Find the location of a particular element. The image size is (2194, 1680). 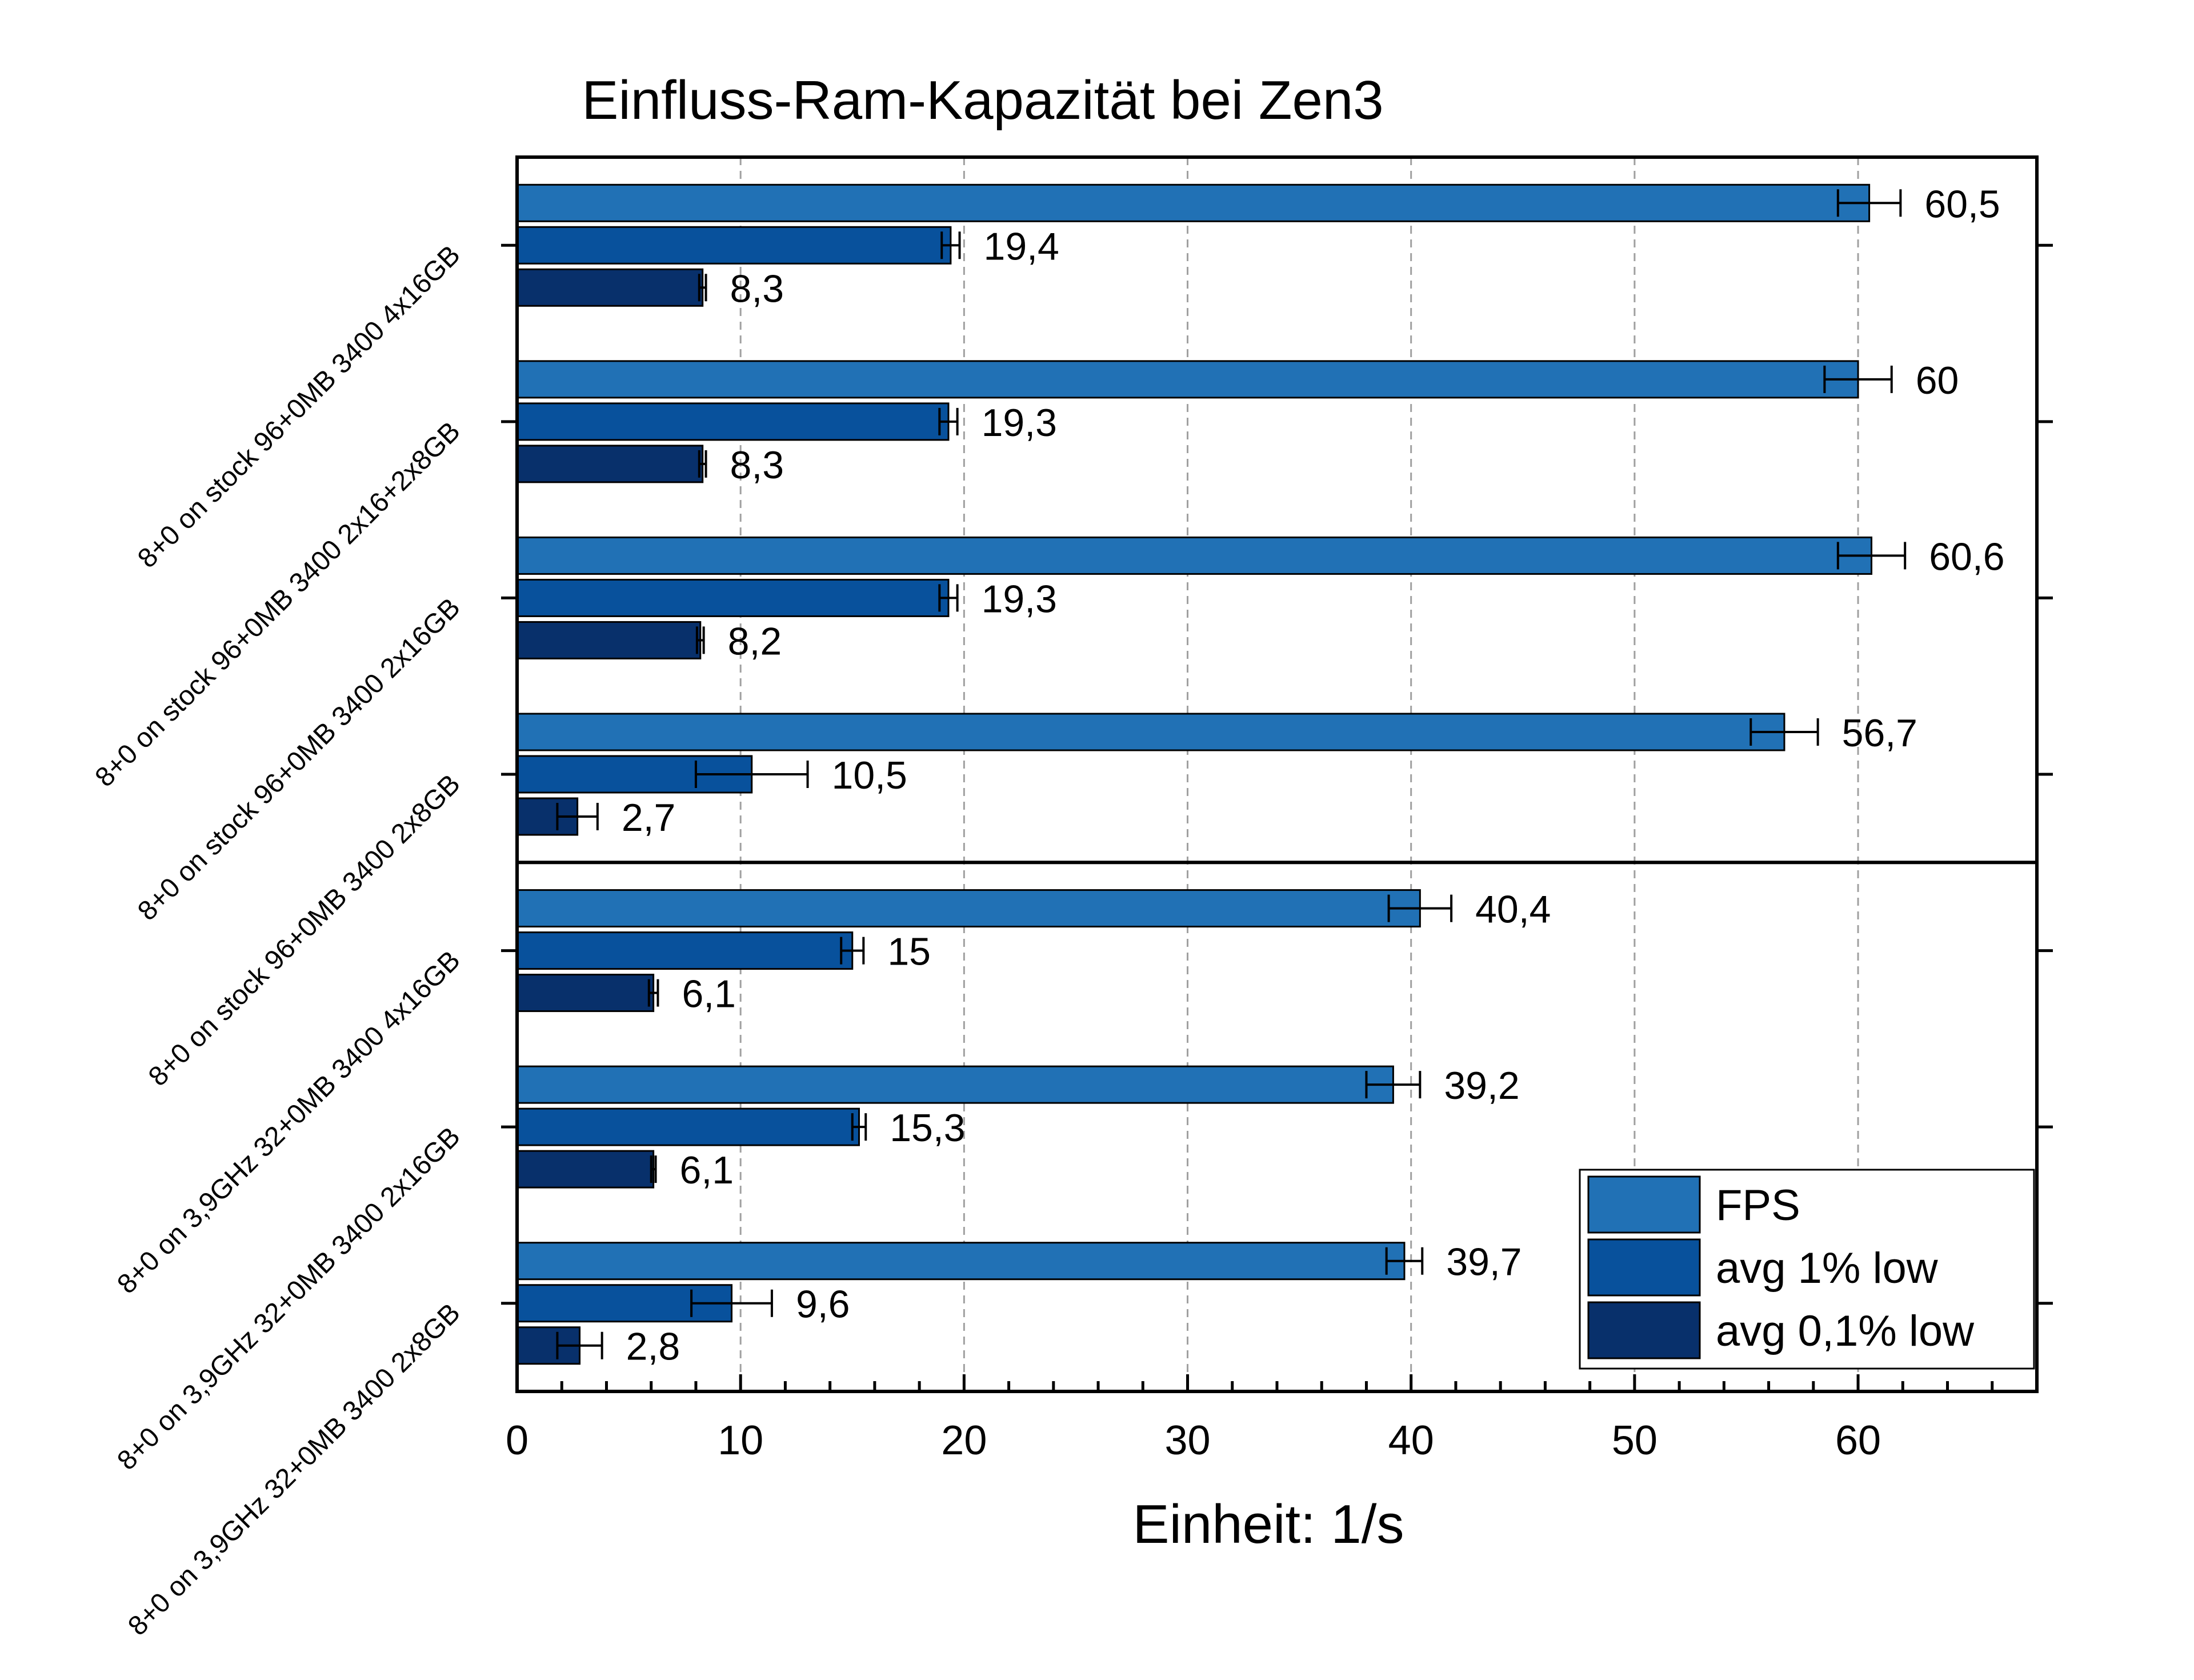

data-label-3-0: 56,7 is located at coordinates (1880, 733).